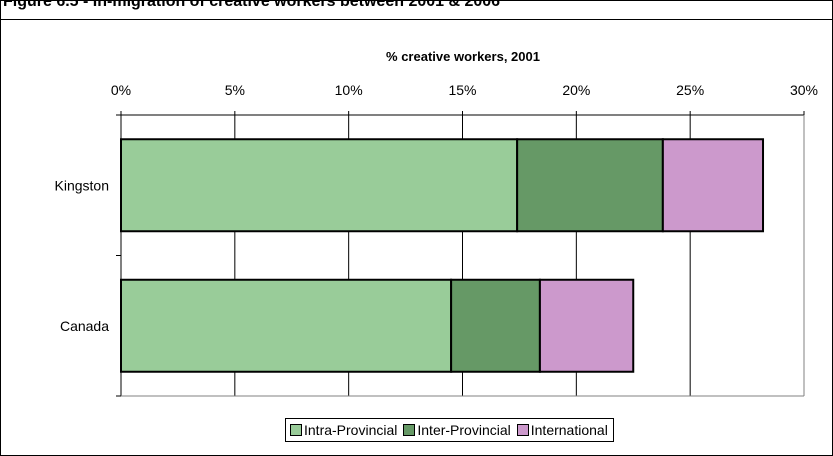  Describe the element at coordinates (569, 430) in the screenshot. I see `legend-label: International` at that location.